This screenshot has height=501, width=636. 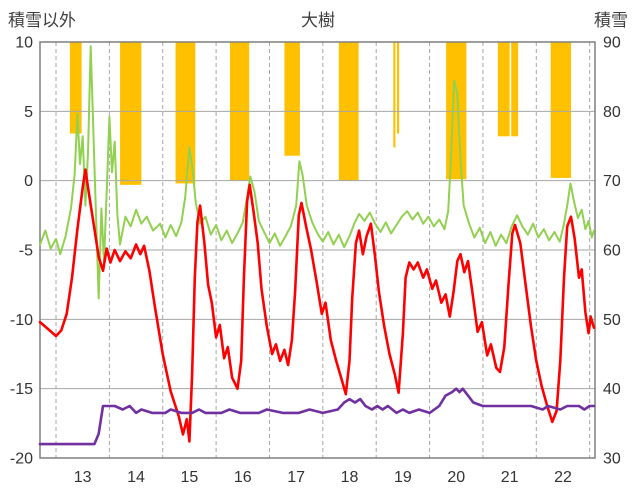 I want to click on left-axis-tick-label: 5, so click(x=28, y=112).